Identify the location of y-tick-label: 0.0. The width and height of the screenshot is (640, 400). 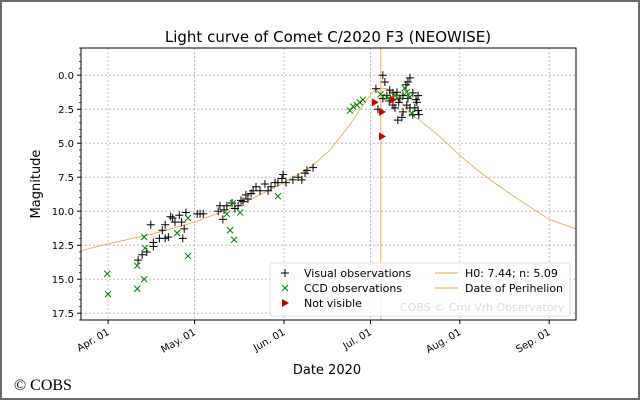
(66, 76).